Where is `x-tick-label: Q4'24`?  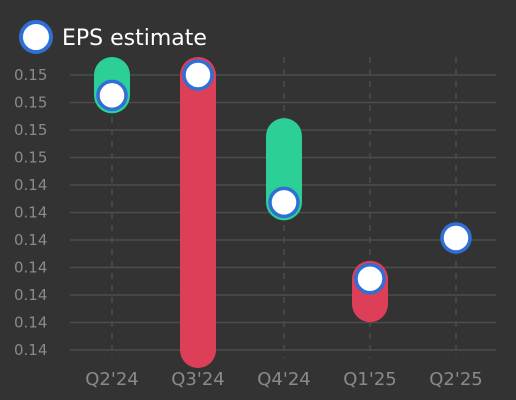 x-tick-label: Q4'24 is located at coordinates (283, 379).